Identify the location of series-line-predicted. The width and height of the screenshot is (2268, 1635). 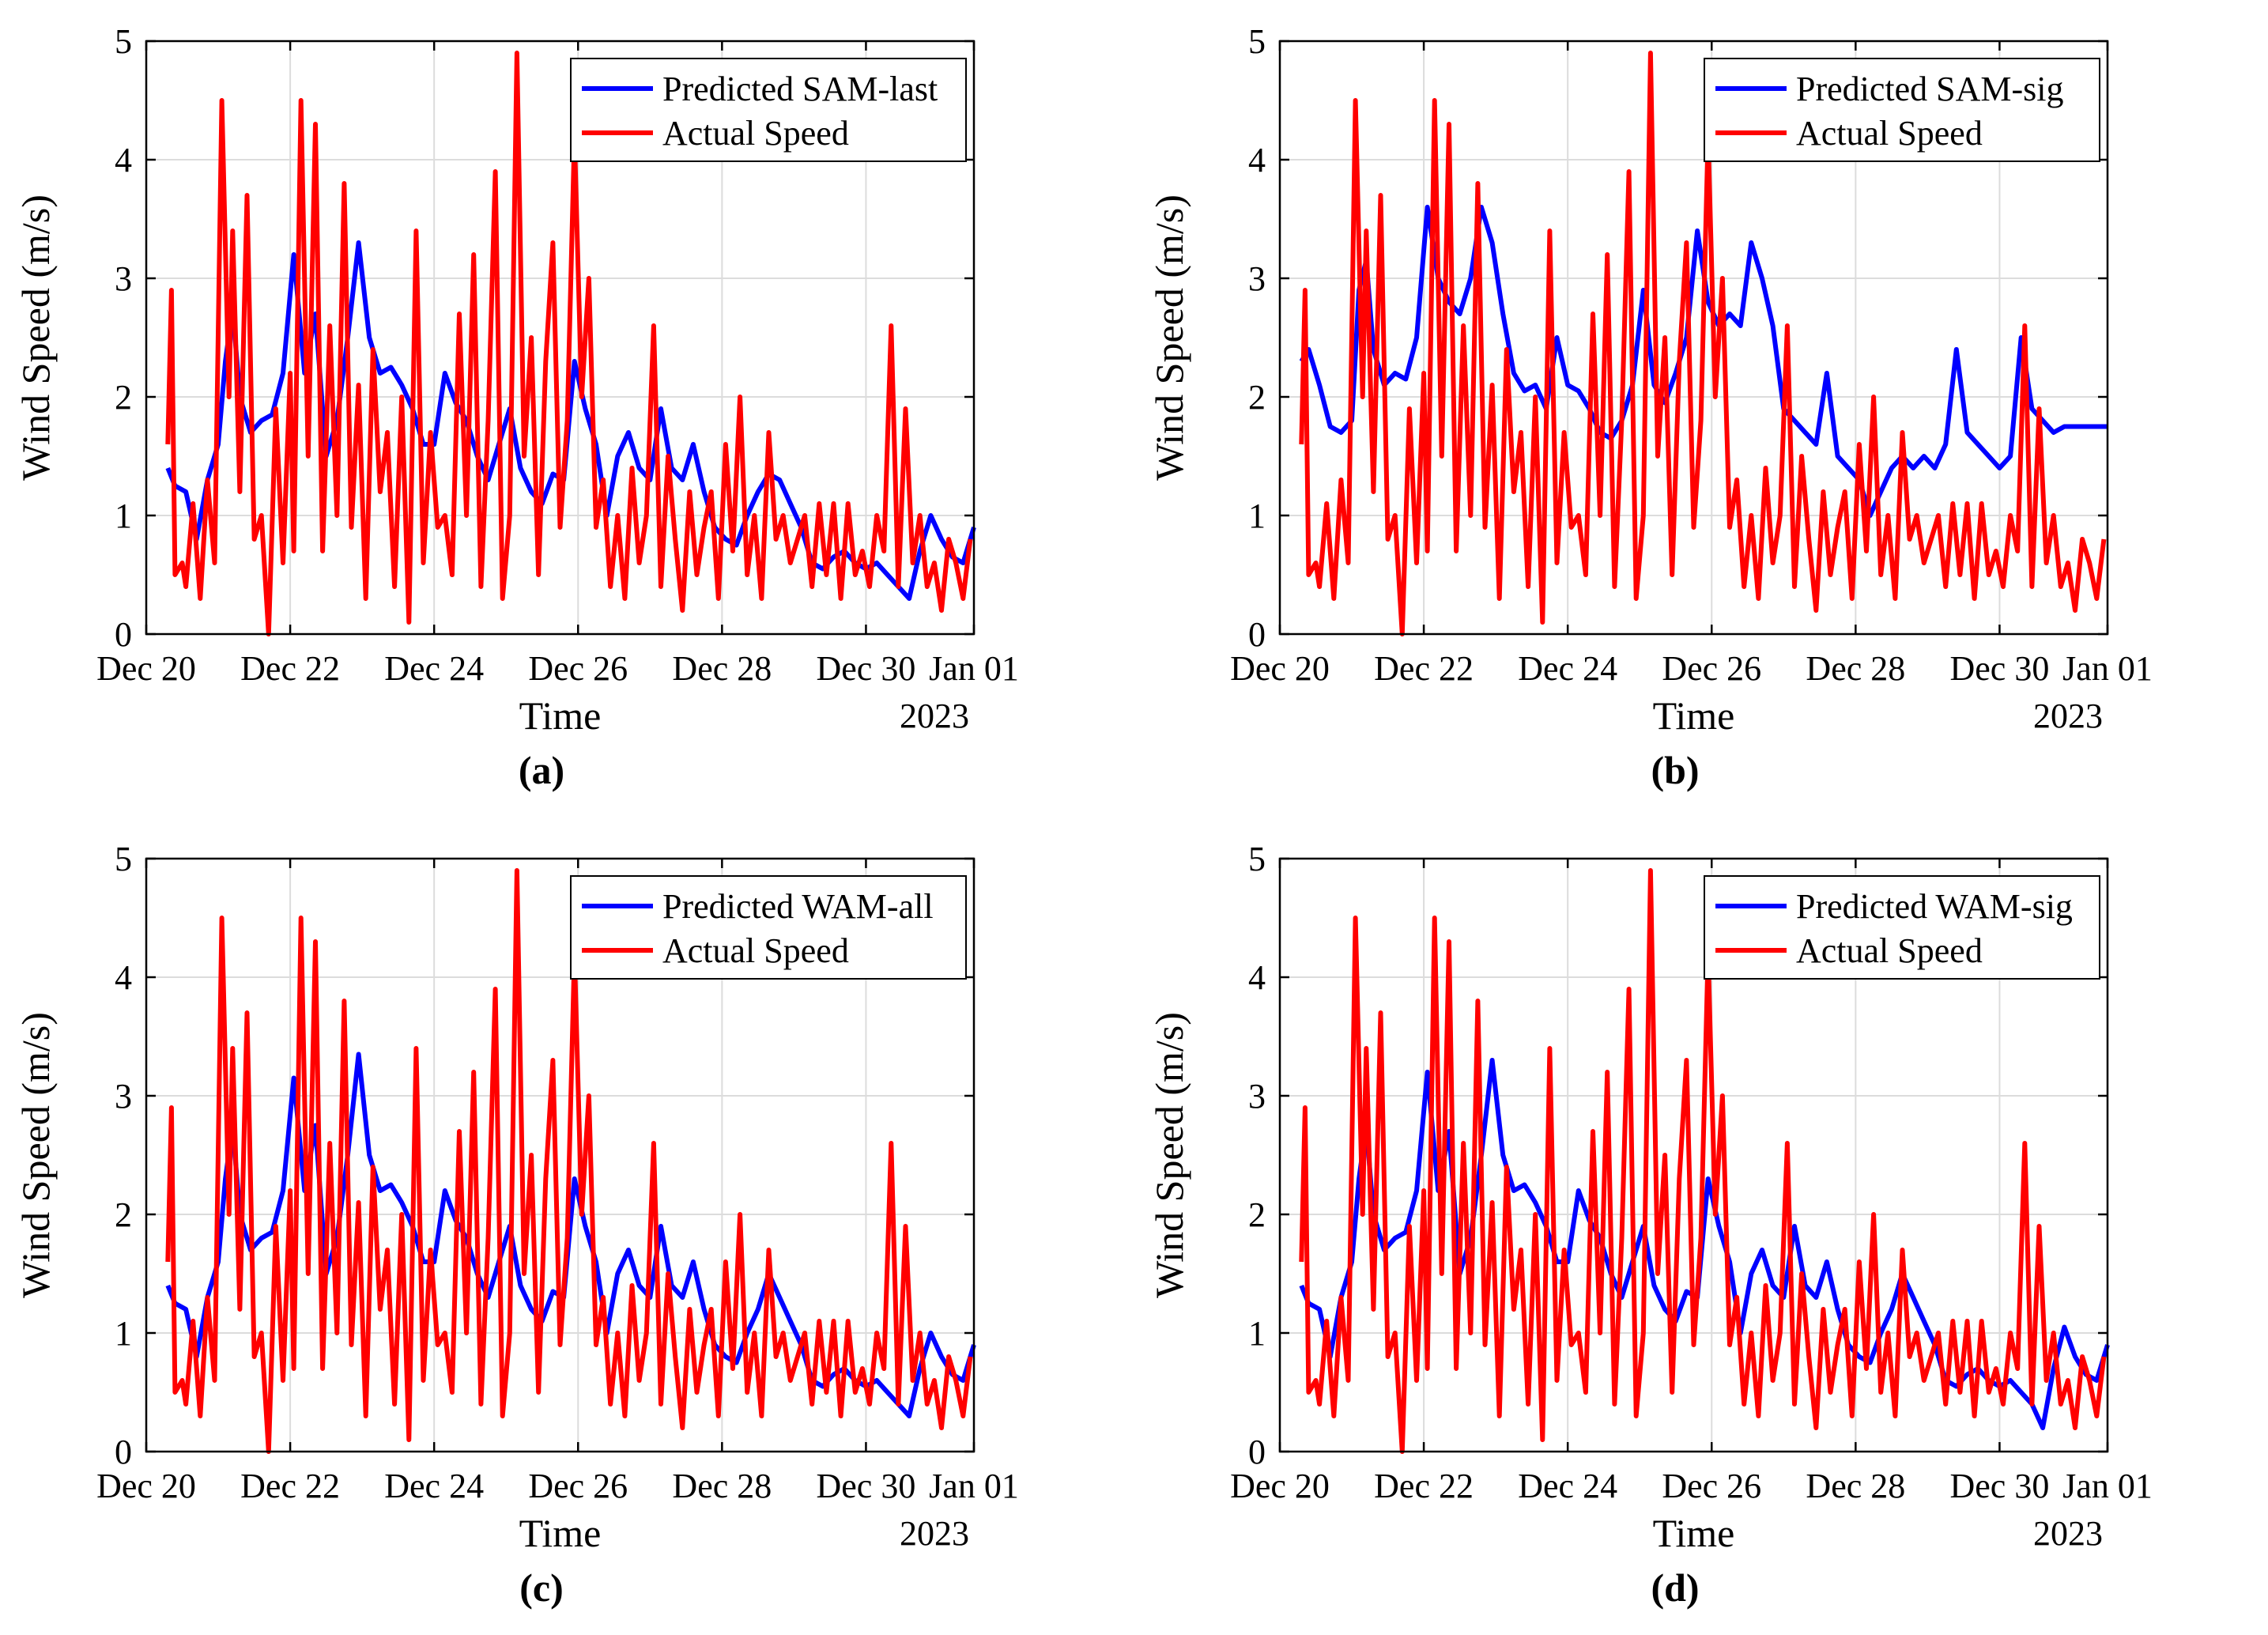
(1703, 361).